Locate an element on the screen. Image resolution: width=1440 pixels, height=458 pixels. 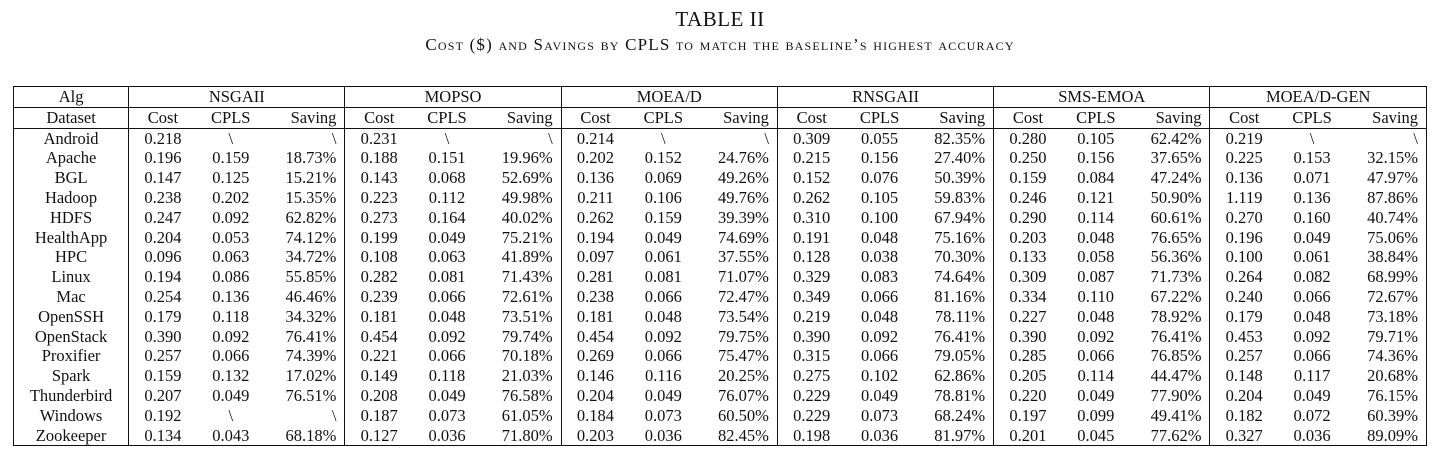
saving-cell: 49.41% is located at coordinates (1176, 415).